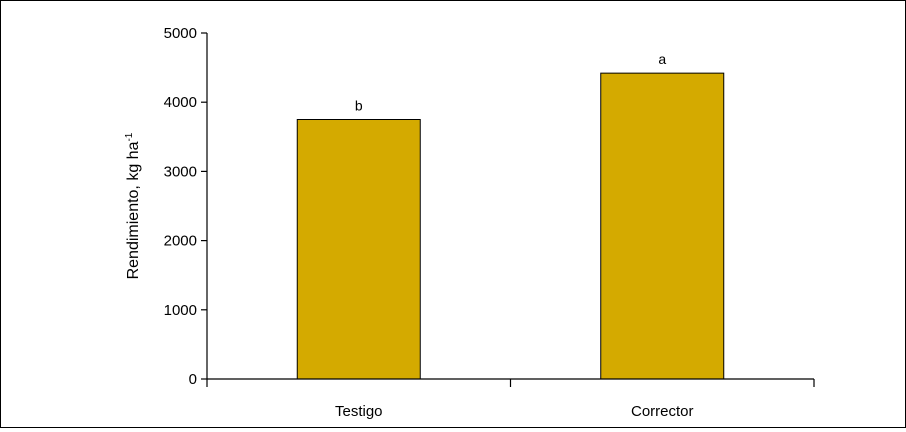 The height and width of the screenshot is (432, 906). Describe the element at coordinates (185, 206) in the screenshot. I see `y-axis-ticks: 0 1000 2000 3000 4000 5000` at that location.